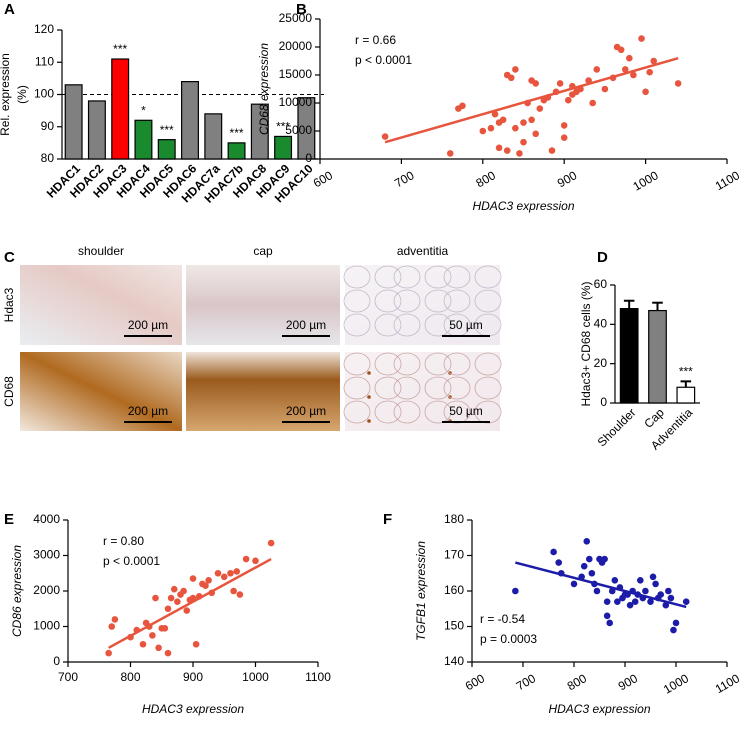 This screenshot has height=733, width=740. Describe the element at coordinates (9, 257) in the screenshot. I see `panel-label: C` at that location.